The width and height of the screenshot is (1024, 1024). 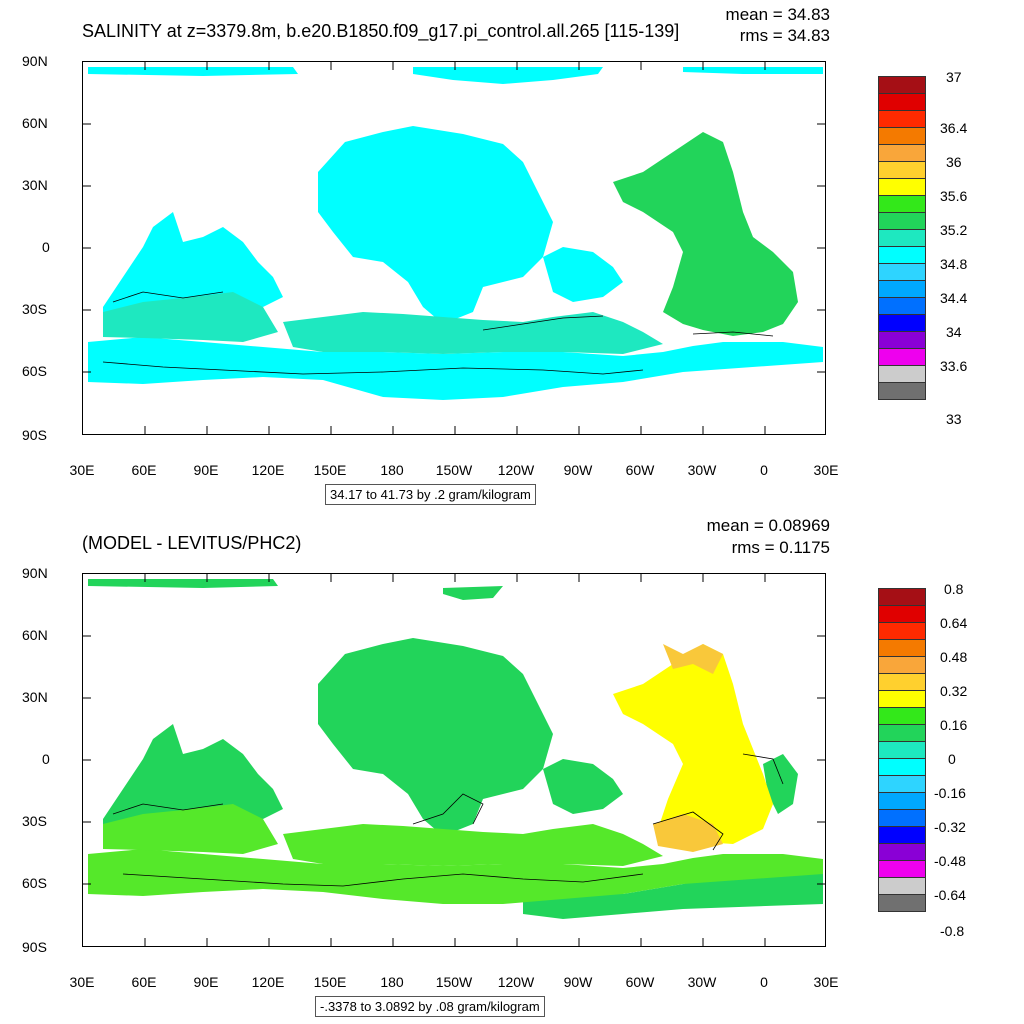 I want to click on mean-value: mean = 0.08969, so click(x=768, y=525).